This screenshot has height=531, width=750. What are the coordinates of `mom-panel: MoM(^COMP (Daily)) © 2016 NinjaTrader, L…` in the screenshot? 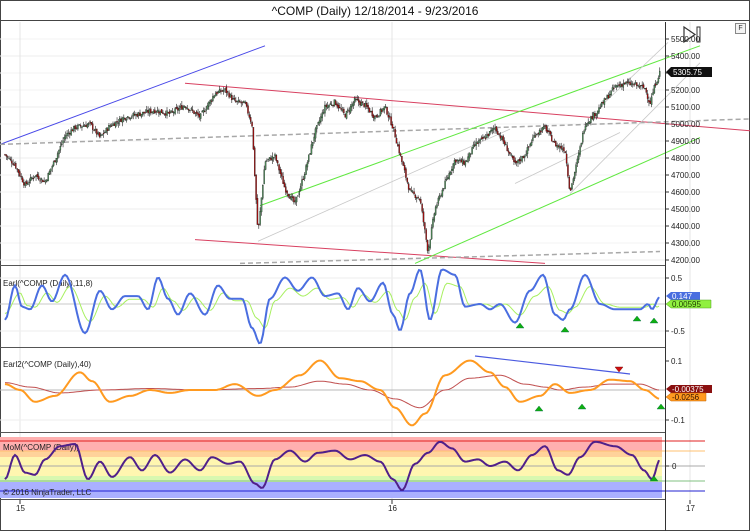 It's located at (352, 468).